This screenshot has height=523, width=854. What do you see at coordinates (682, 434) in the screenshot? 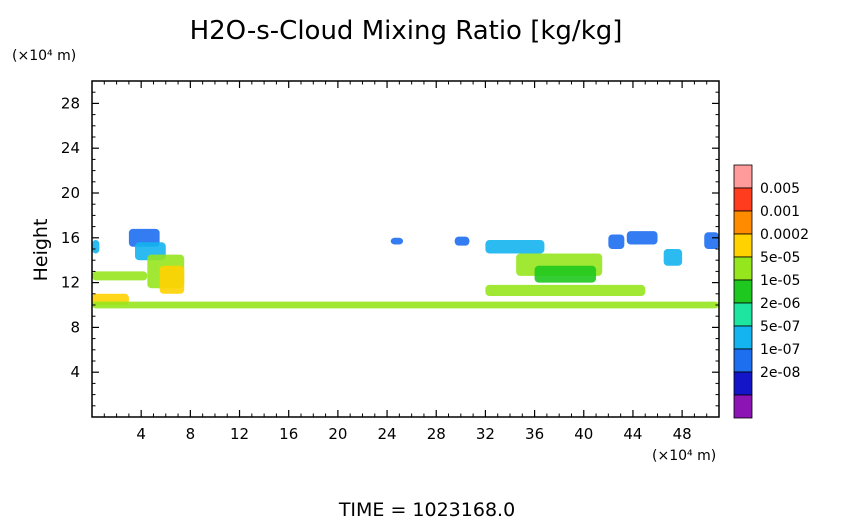
I see `x-tick-label: 48` at bounding box center [682, 434].